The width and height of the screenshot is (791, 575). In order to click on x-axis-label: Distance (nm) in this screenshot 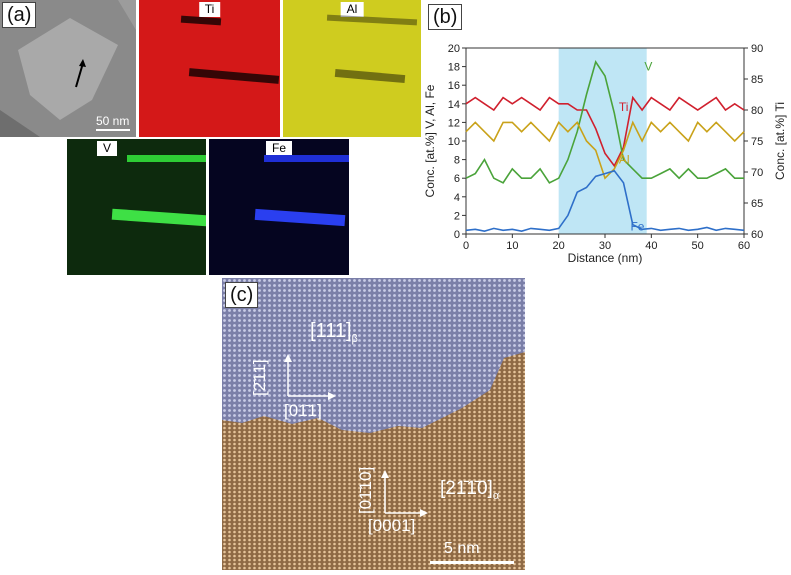, I will do `click(605, 258)`.